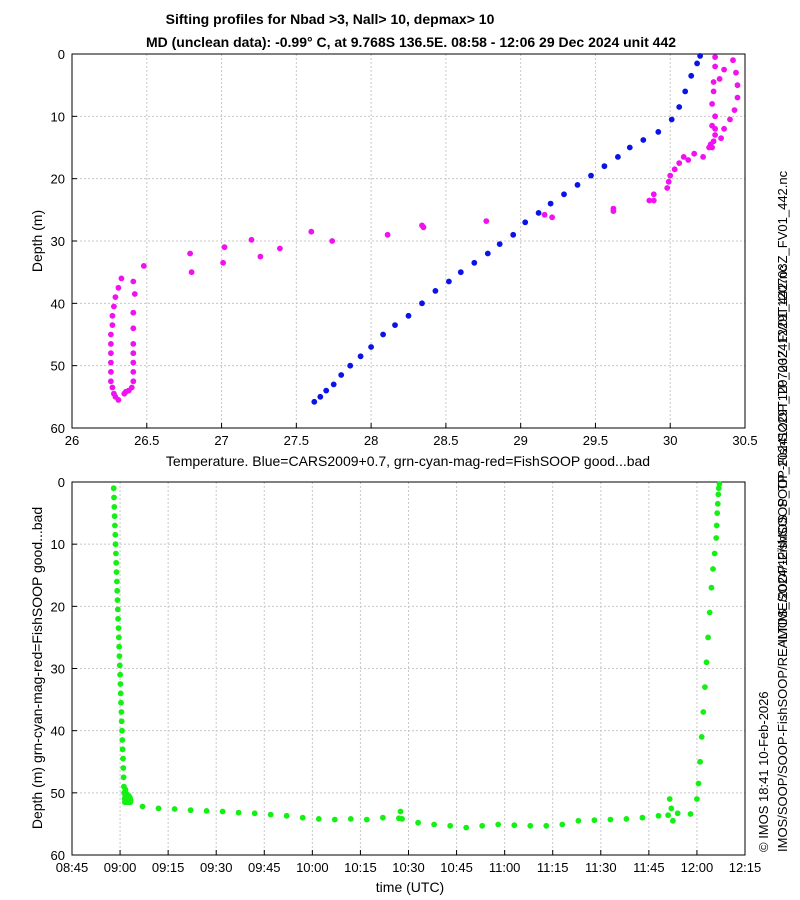  I want to click on x-tick-label: 08:45, so click(72, 867).